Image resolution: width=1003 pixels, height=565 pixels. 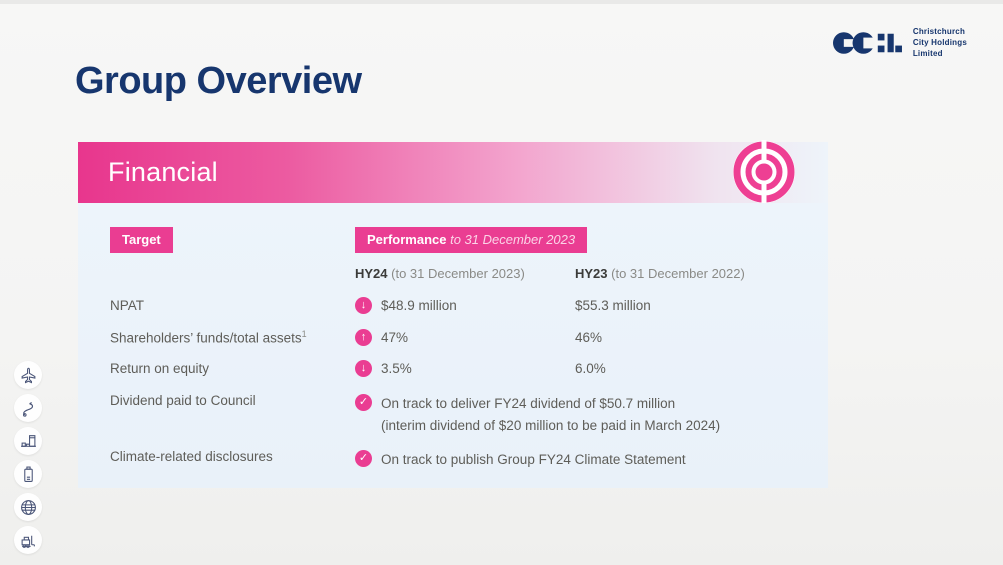 What do you see at coordinates (456, 273) in the screenshot?
I see `hy24-note: (to 31 December 2023)` at bounding box center [456, 273].